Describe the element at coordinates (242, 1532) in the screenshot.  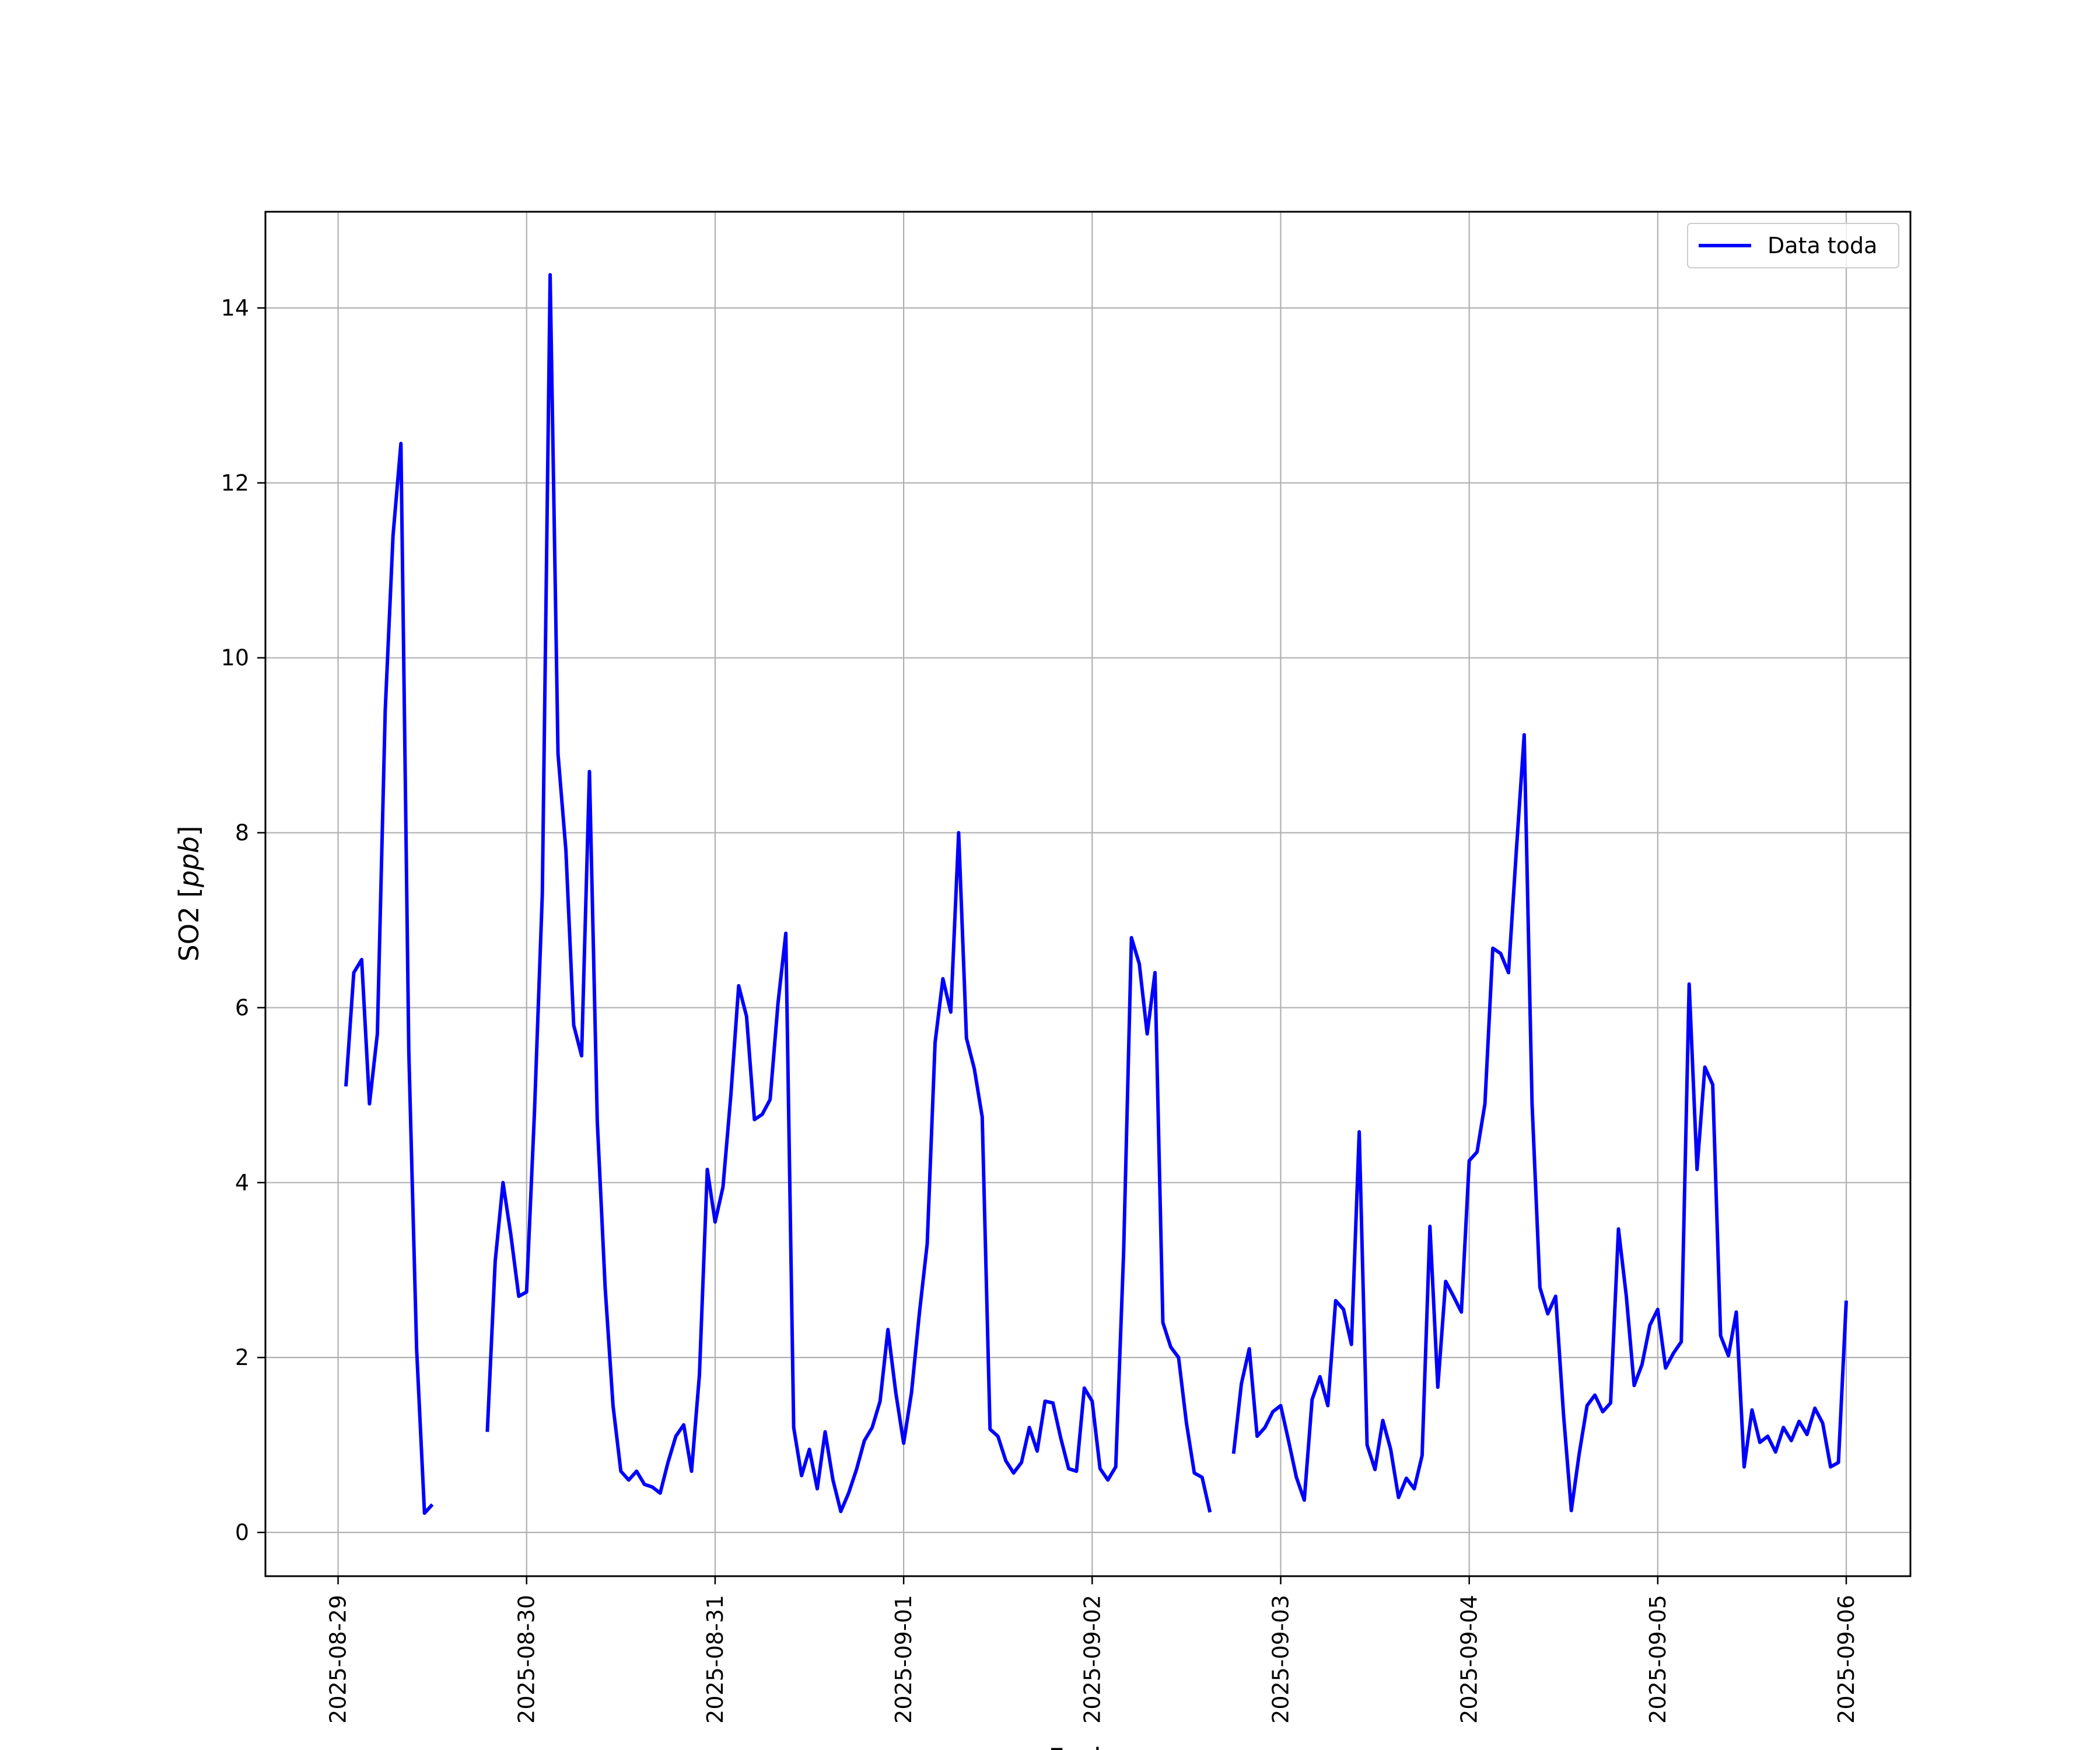
I see `y-tick-label: 0` at that location.